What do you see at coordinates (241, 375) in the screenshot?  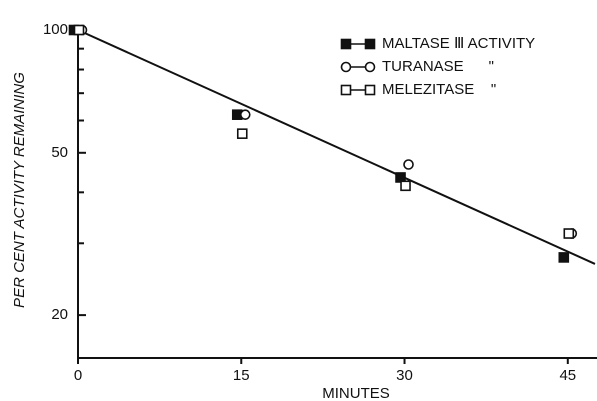 I see `x-tick-label: 15` at bounding box center [241, 375].